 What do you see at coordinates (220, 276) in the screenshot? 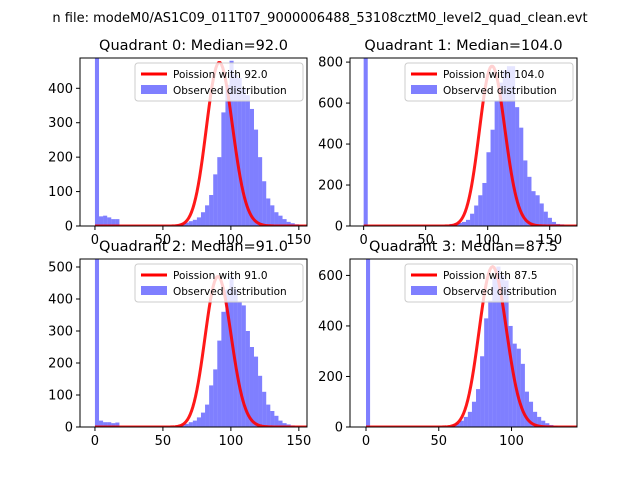
I see `legend-label-poisson: Poission with 91.0` at bounding box center [220, 276].